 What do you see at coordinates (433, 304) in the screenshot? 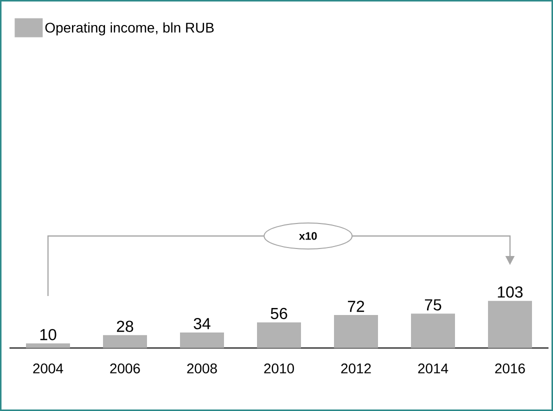
I see `data-label: 75` at bounding box center [433, 304].